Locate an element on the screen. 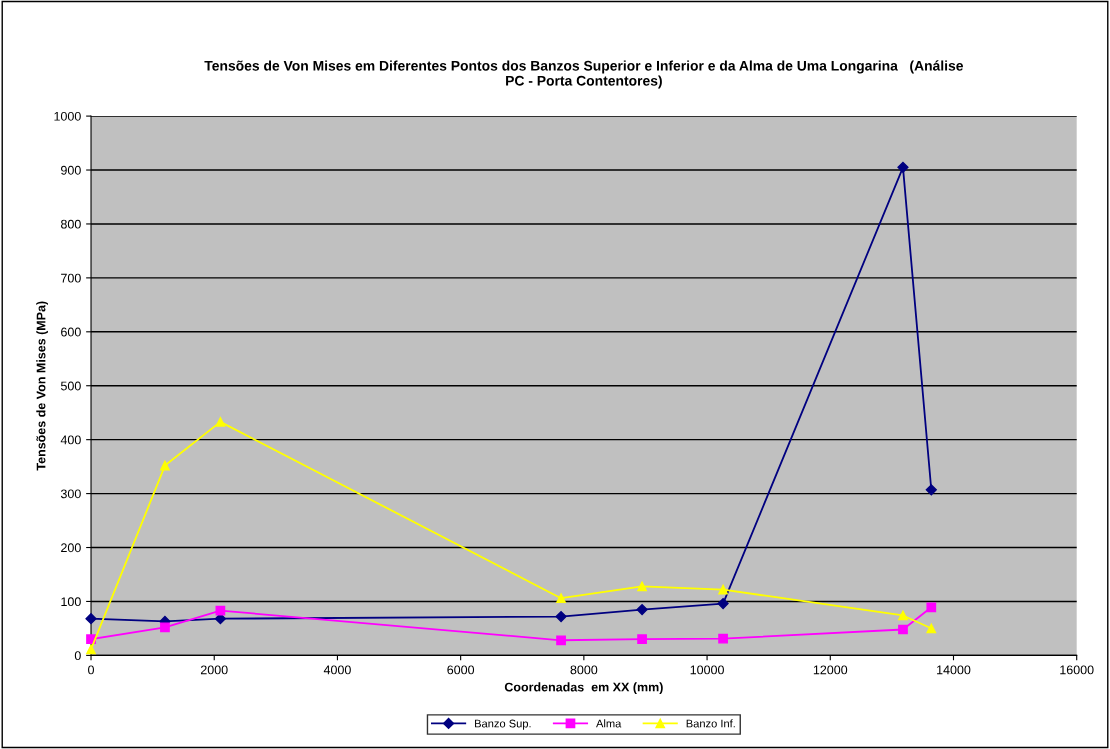 Image resolution: width=1110 pixels, height=749 pixels. legend-label: Alma is located at coordinates (609, 723).